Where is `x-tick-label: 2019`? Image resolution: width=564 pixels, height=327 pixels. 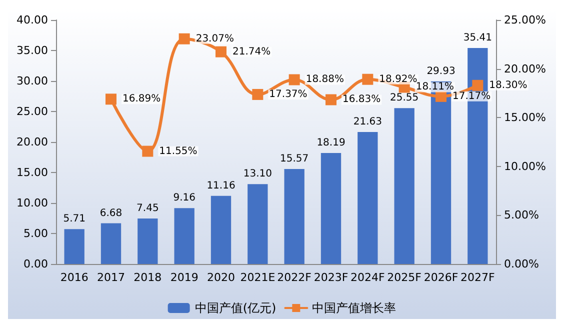
x-tick-label: 2019 is located at coordinates (184, 277).